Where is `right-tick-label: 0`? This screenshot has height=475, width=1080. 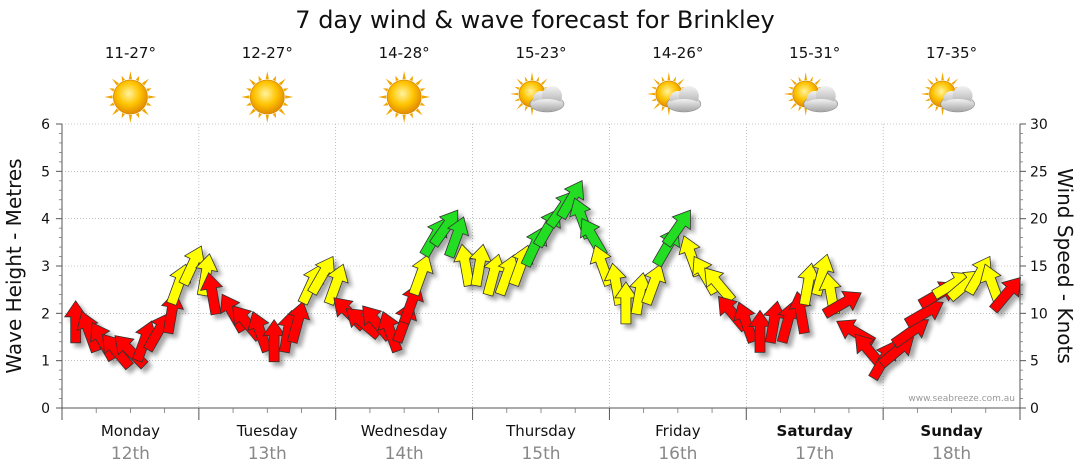 right-tick-label: 0 is located at coordinates (1034, 409).